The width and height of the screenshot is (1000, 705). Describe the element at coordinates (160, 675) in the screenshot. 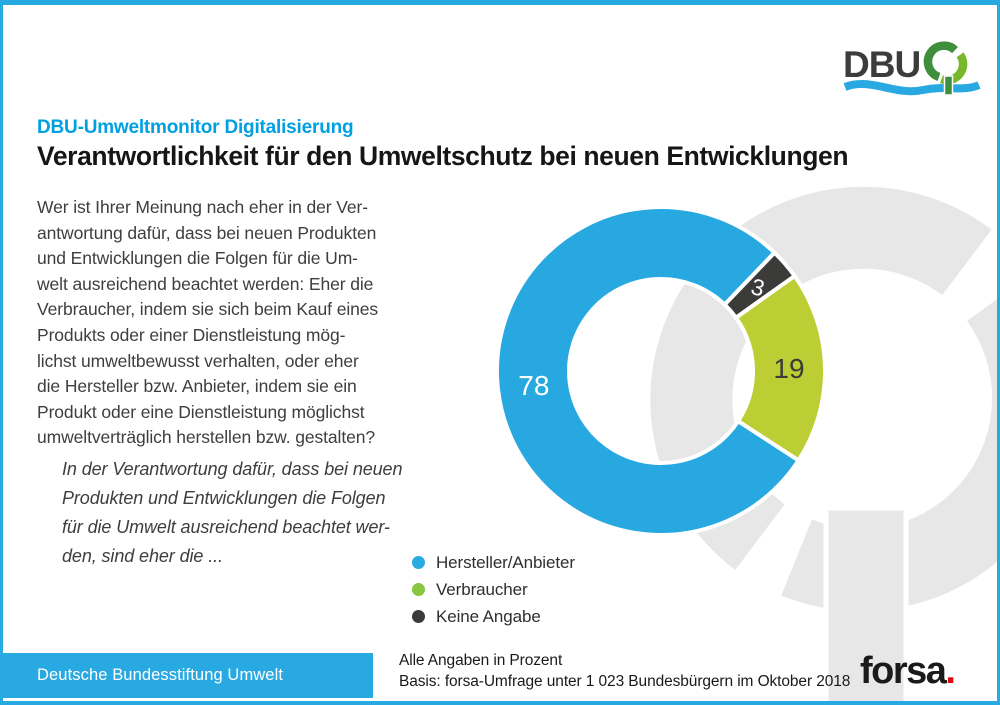

I see `footer-bar-label: Deutsche Bundesstiftung Umwelt` at that location.